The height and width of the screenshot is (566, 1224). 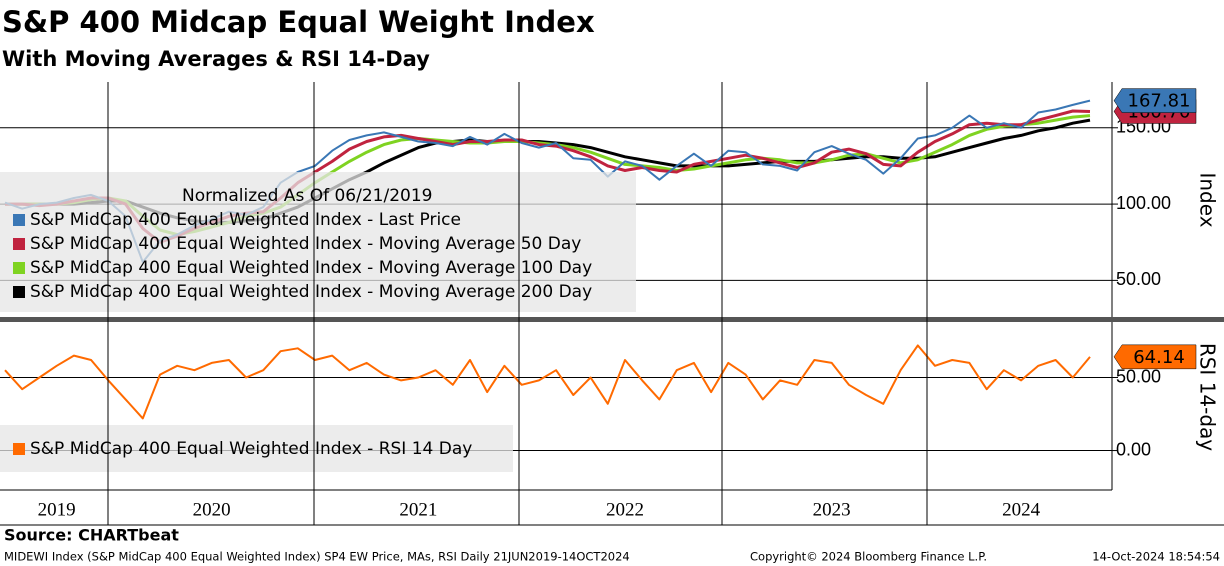 What do you see at coordinates (1159, 101) in the screenshot?
I see `last-value-label: 167.81` at bounding box center [1159, 101].